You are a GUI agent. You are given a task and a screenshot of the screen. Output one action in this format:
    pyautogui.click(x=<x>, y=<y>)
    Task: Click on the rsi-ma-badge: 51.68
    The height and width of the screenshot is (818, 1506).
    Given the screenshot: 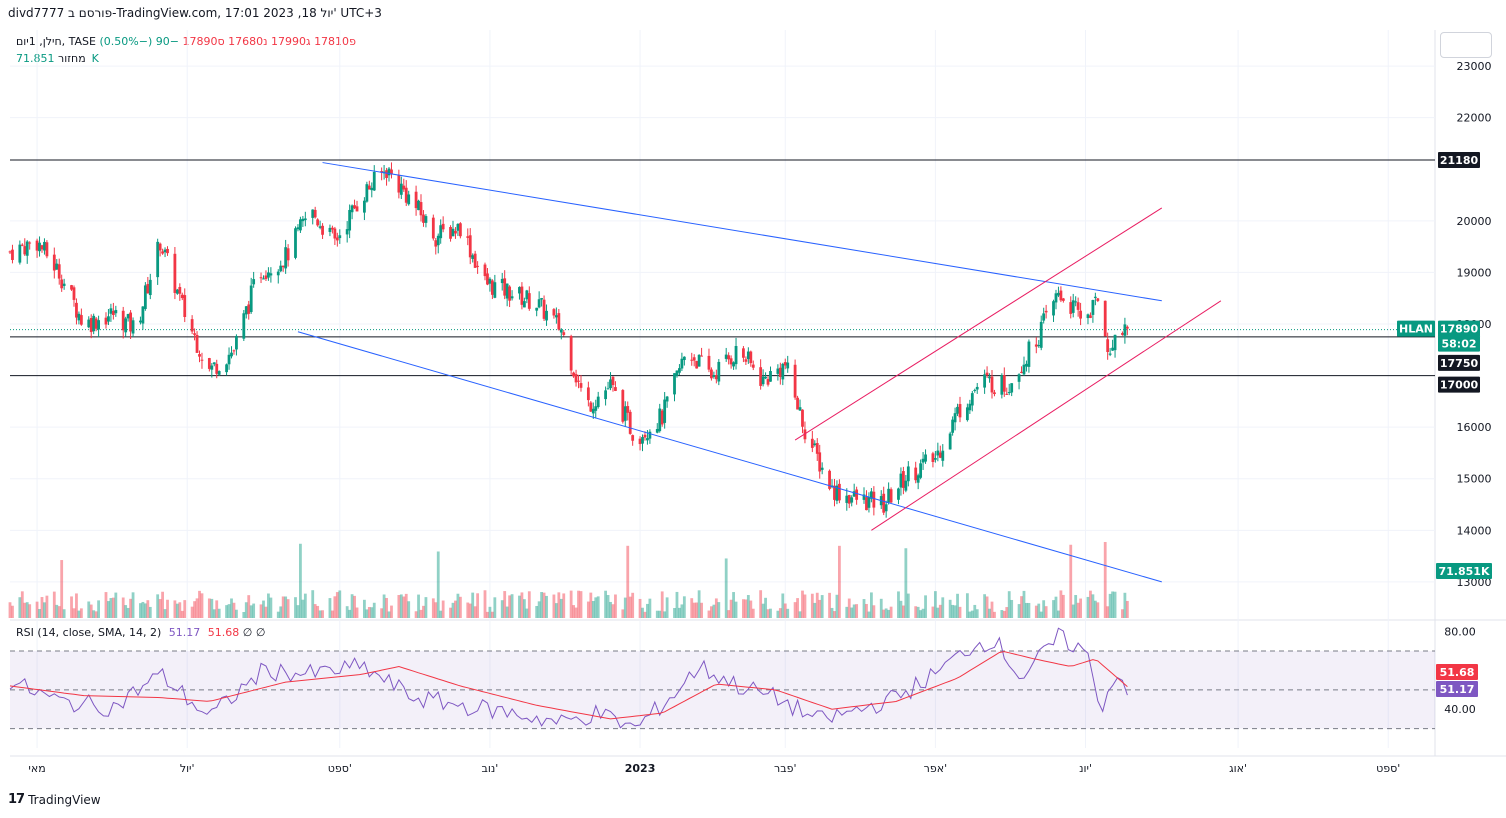 What is the action you would take?
    pyautogui.click(x=1457, y=672)
    